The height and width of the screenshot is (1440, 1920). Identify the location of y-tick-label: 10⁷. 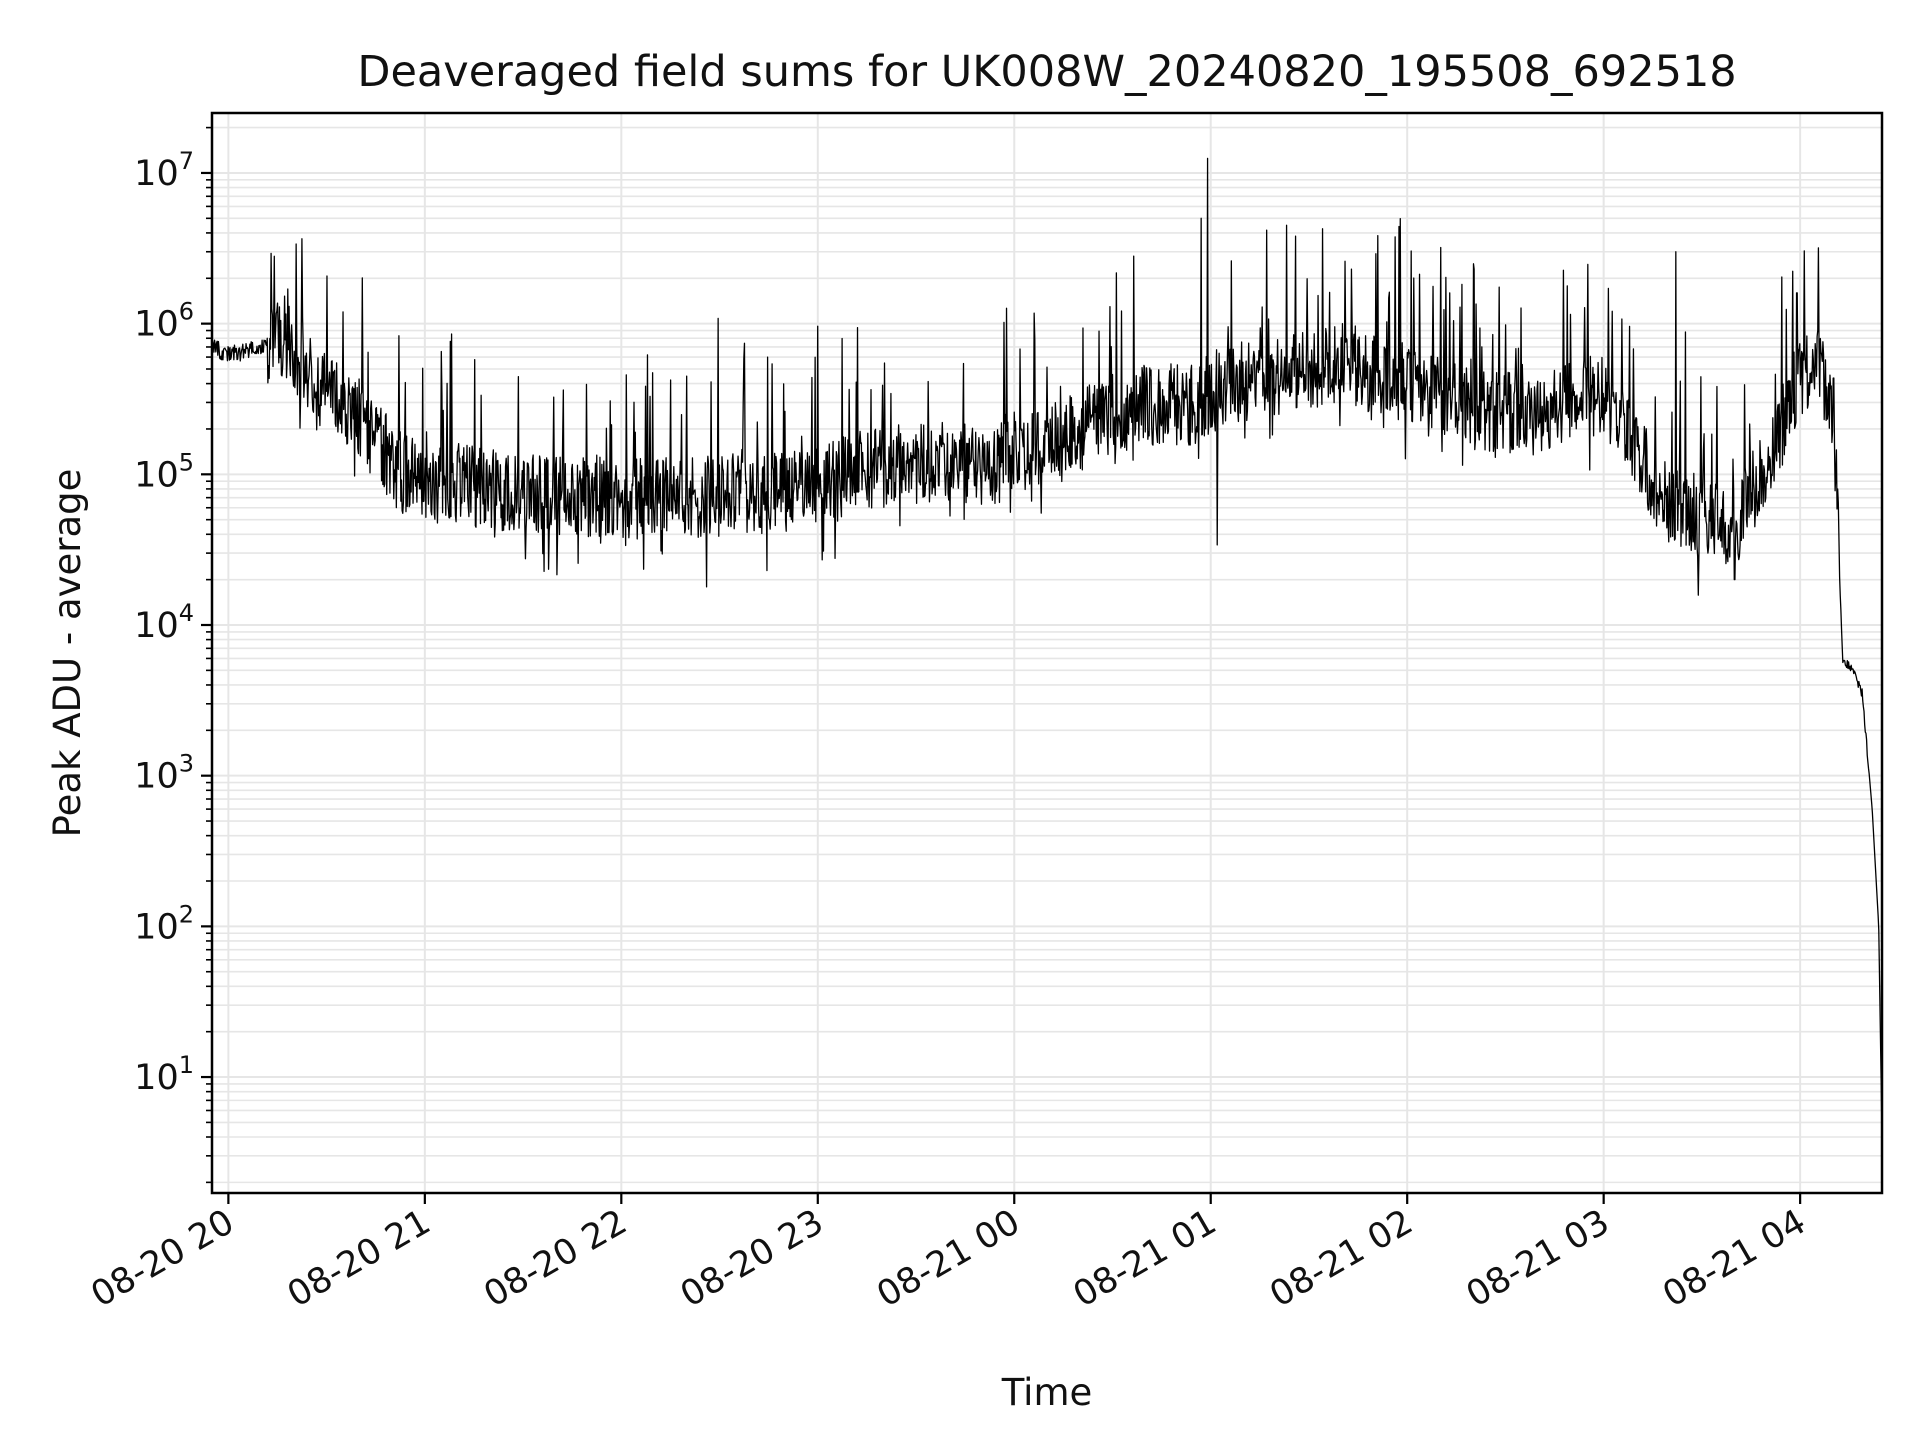
(164, 170).